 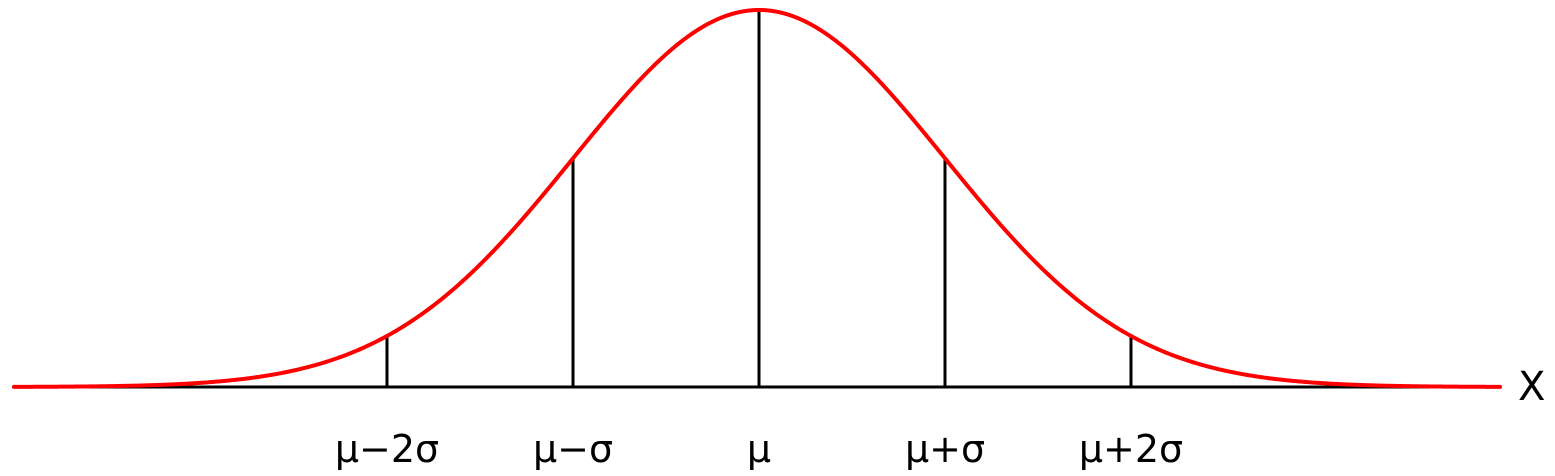 I want to click on x-axis-label: X, so click(x=1531, y=387).